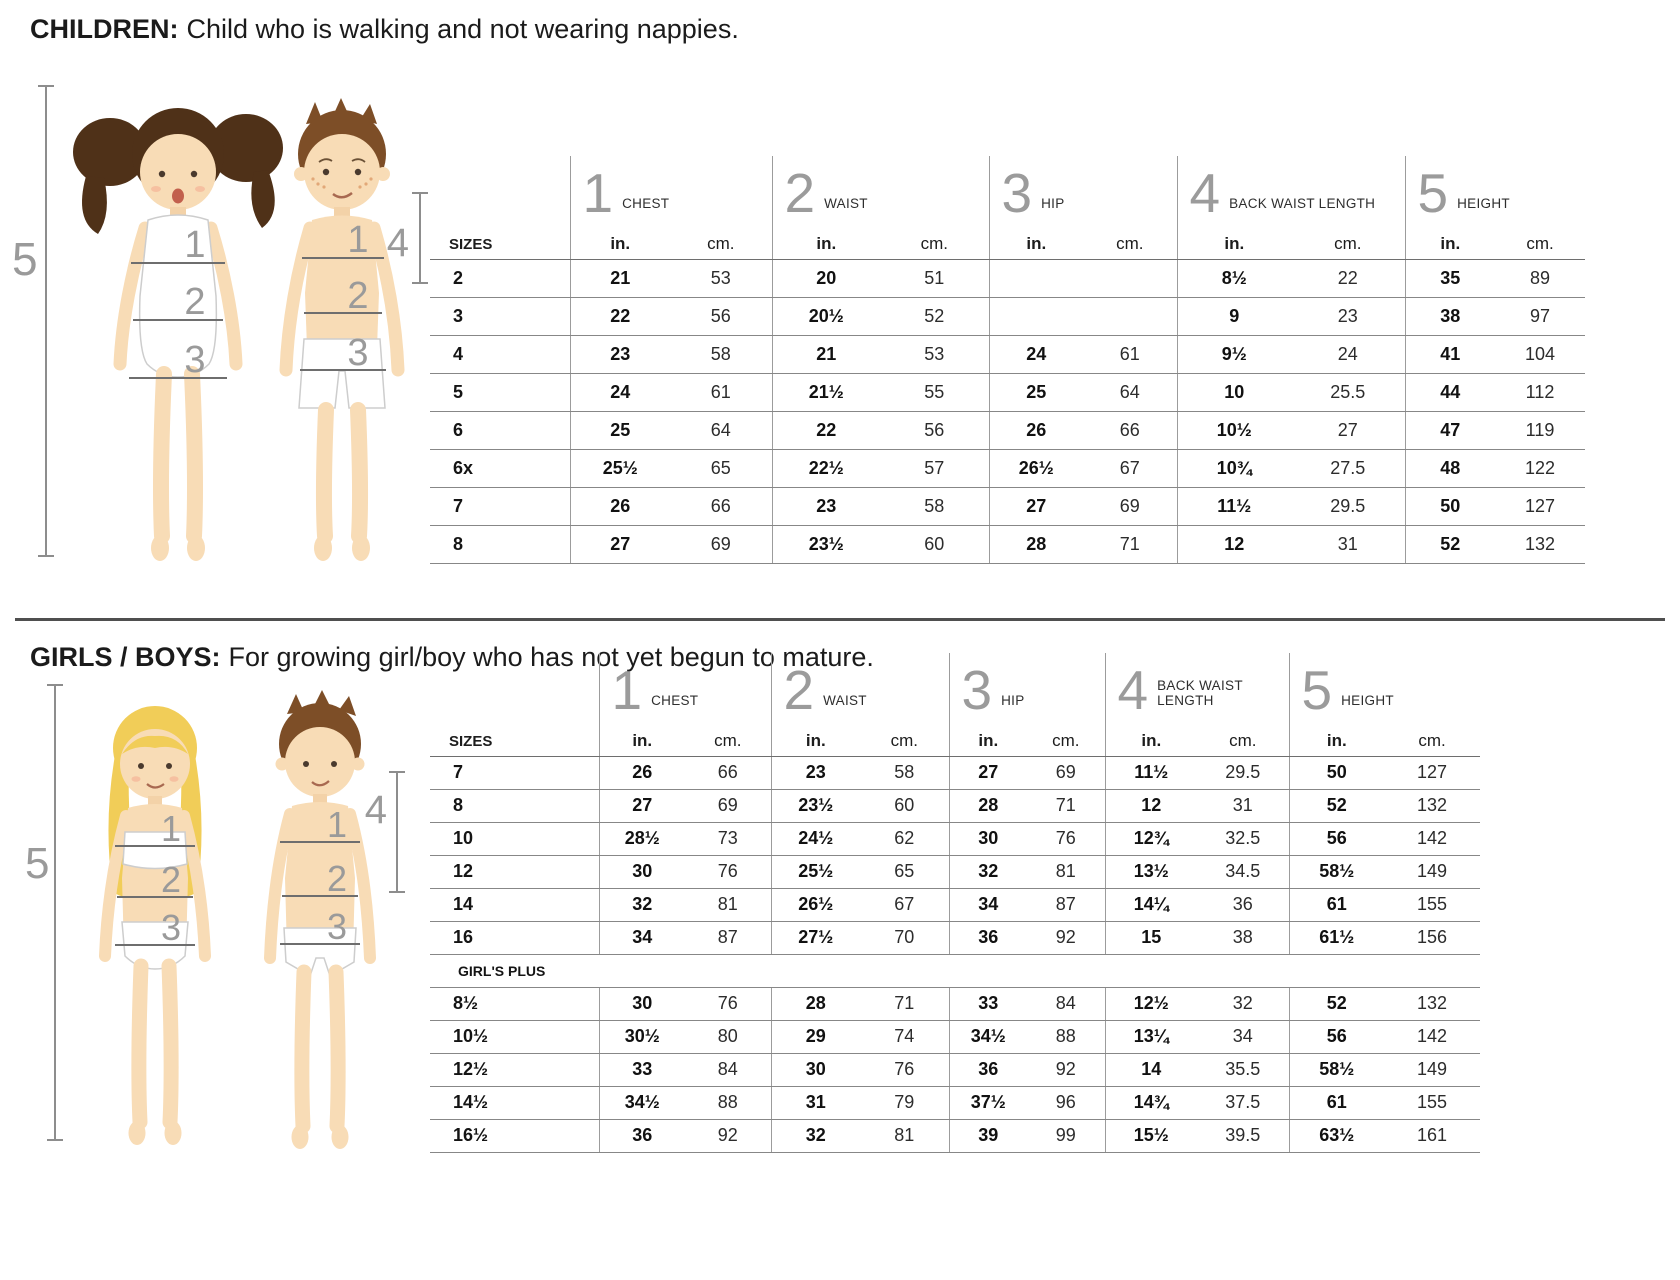 This screenshot has height=1280, width=1680. What do you see at coordinates (1036, 354) in the screenshot?
I see `value-inches: 24` at bounding box center [1036, 354].